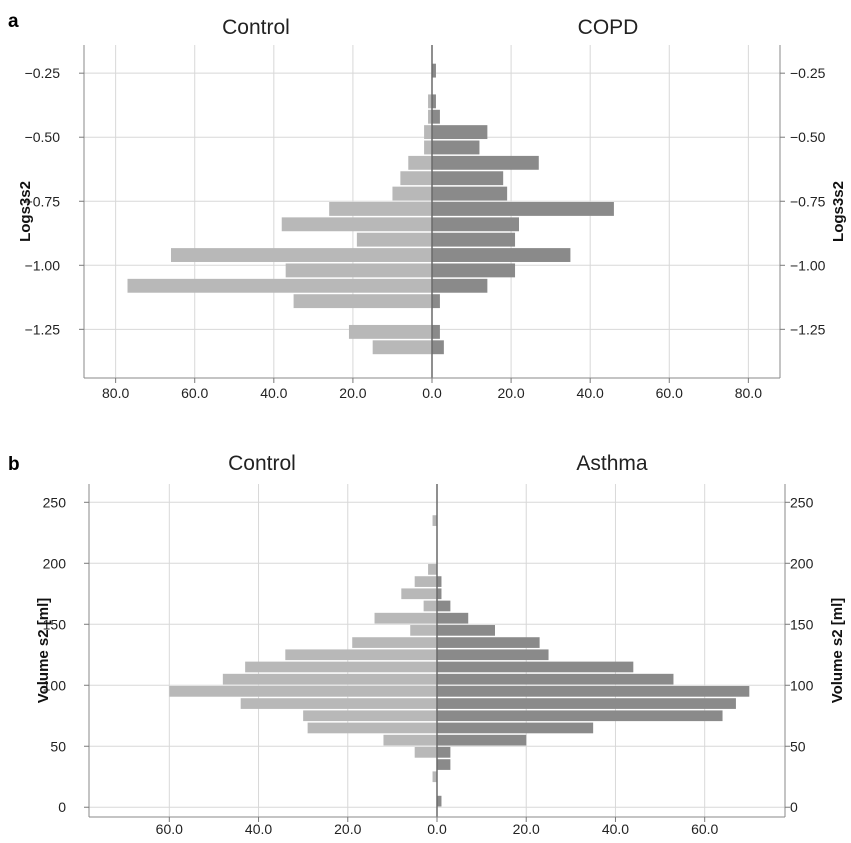  Describe the element at coordinates (808, 137) in the screenshot. I see `y-tick-label-right: −0.50` at that location.